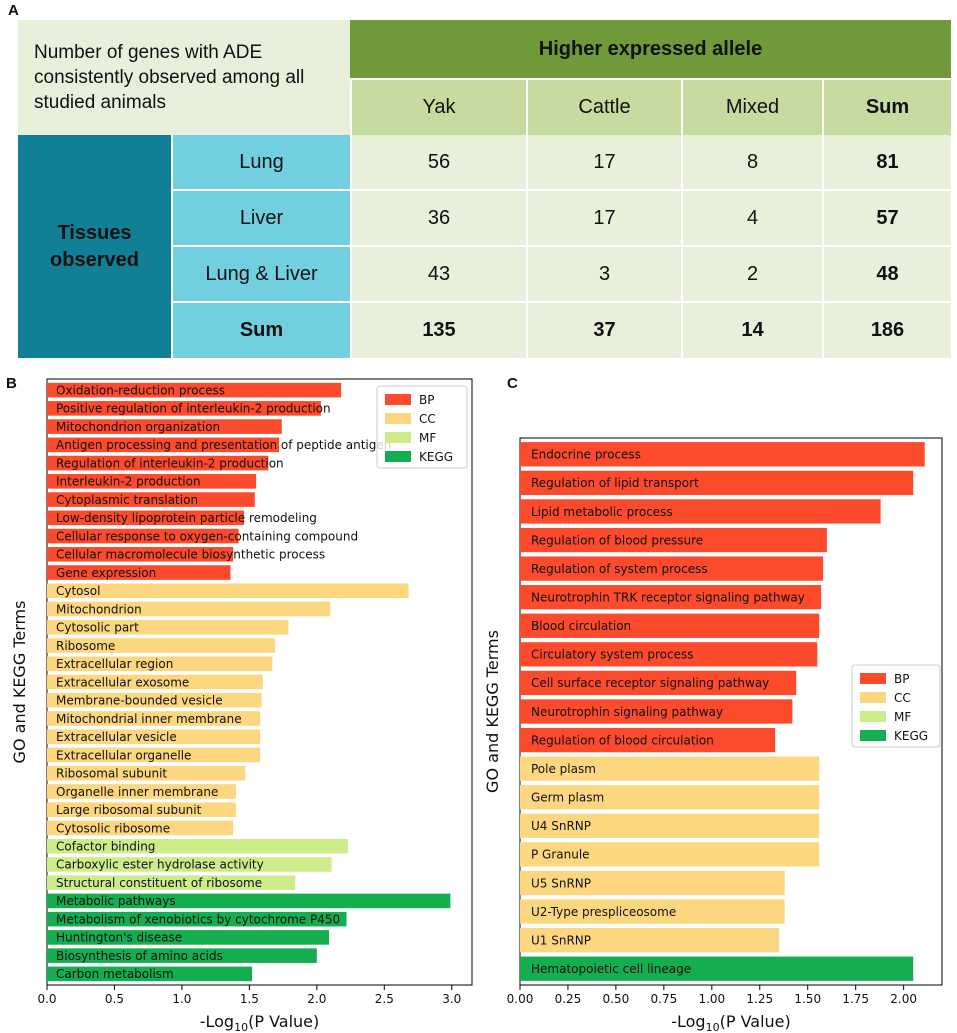  I want to click on panel-label-a: A, so click(13, 10).